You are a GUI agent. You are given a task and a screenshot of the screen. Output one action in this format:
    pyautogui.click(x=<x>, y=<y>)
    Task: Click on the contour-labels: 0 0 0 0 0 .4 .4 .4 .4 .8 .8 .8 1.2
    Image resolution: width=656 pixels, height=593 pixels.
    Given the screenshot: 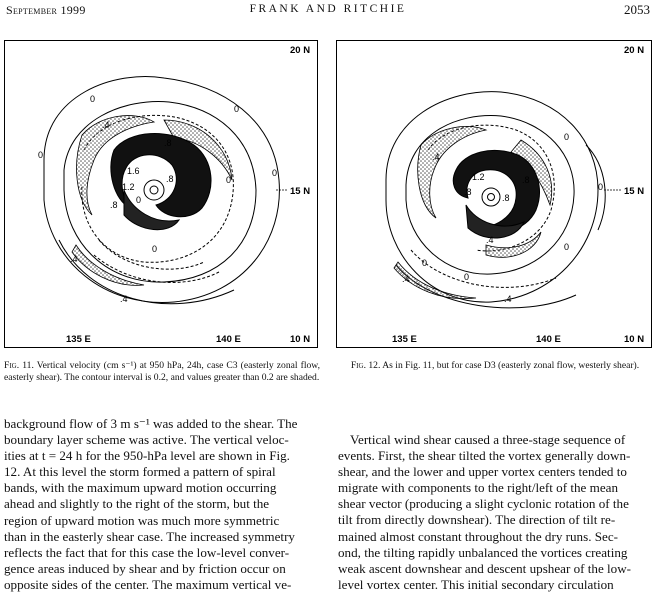 What is the action you would take?
    pyautogui.click(x=502, y=218)
    